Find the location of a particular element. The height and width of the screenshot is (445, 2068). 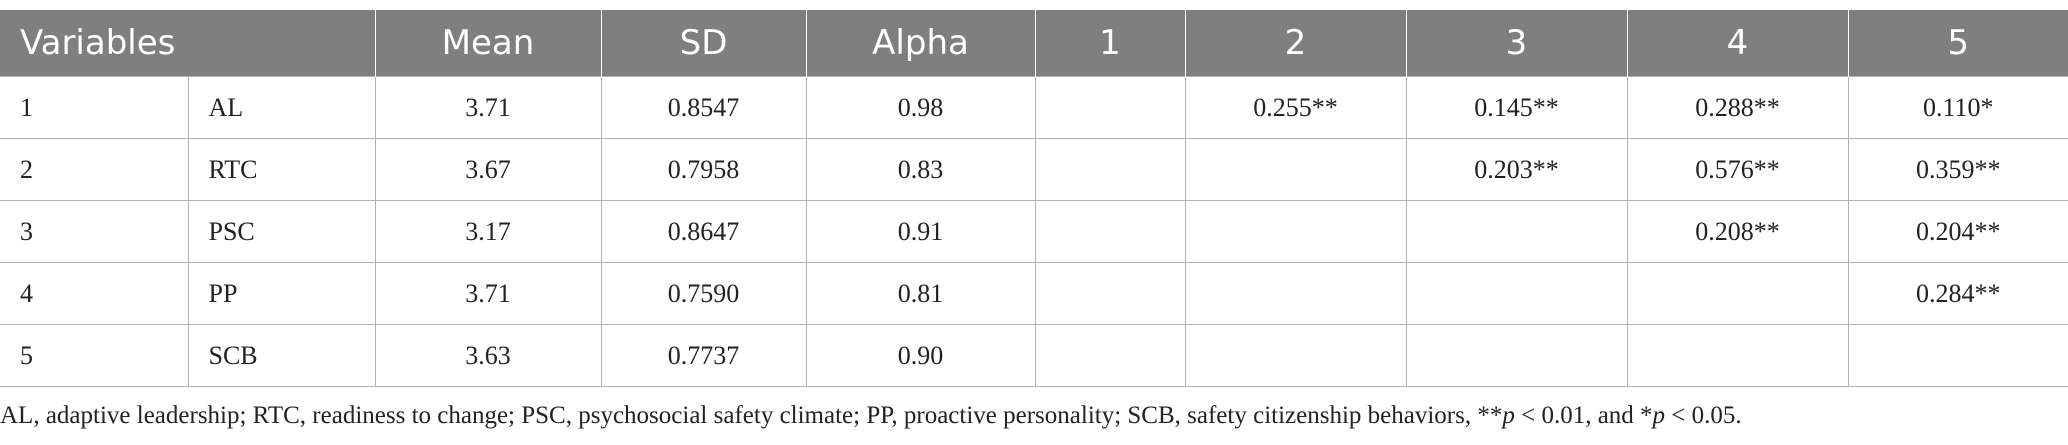

header-col-2: 2 is located at coordinates (1296, 43).